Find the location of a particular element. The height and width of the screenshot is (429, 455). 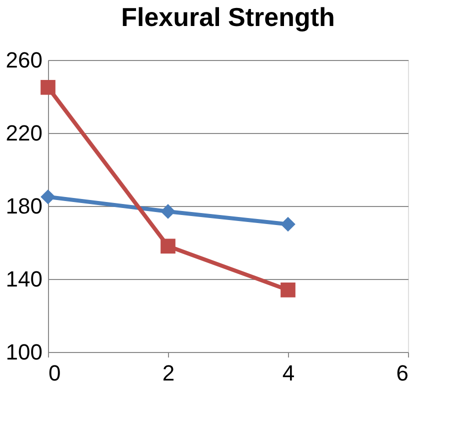

x-tick-label: 4 is located at coordinates (288, 373).